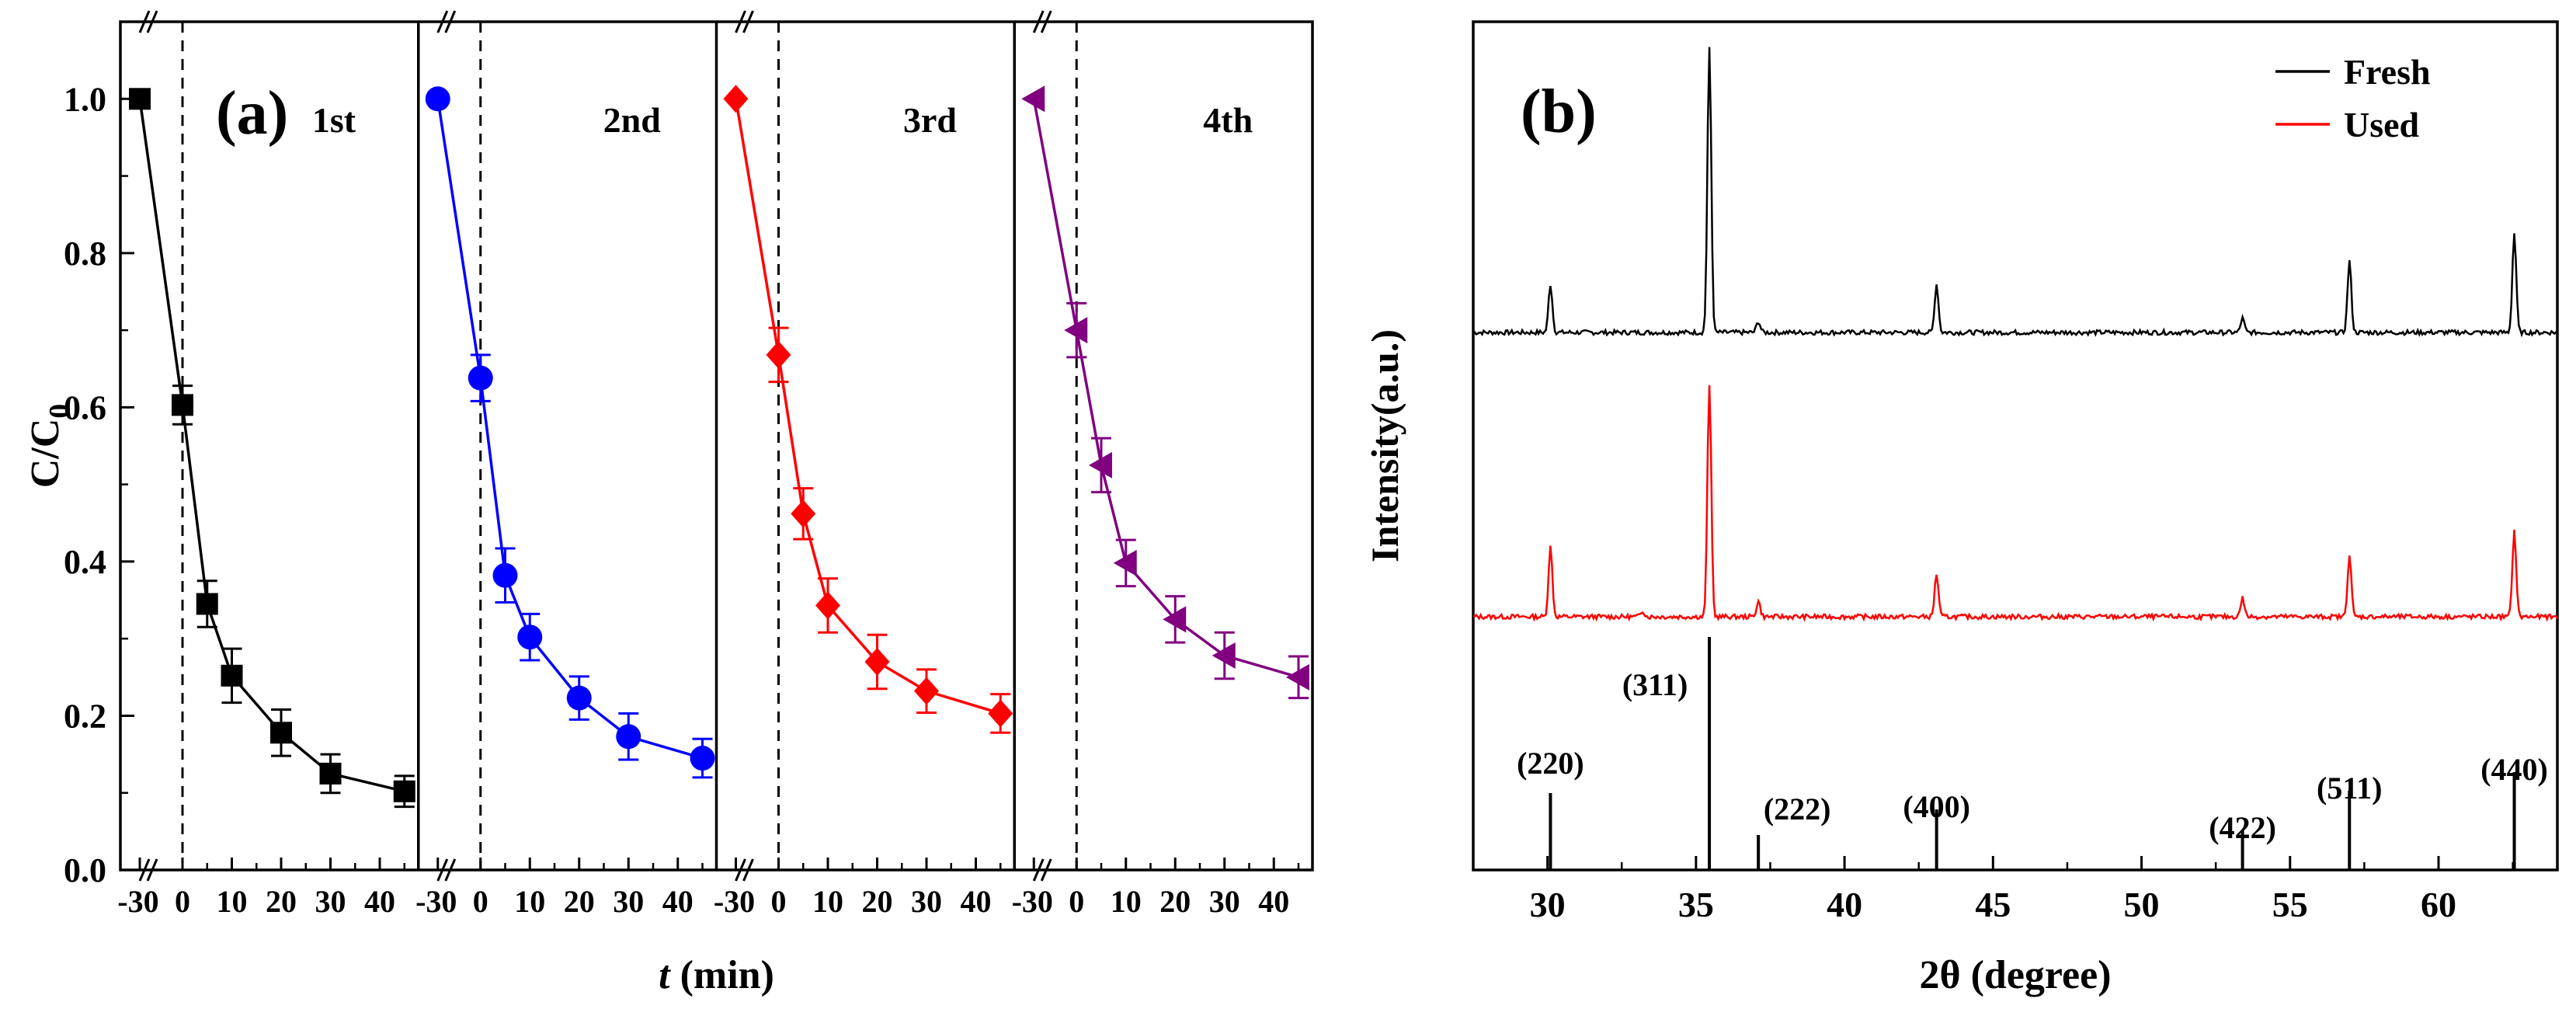  I want to click on series-line-4th, so click(1165, 388).